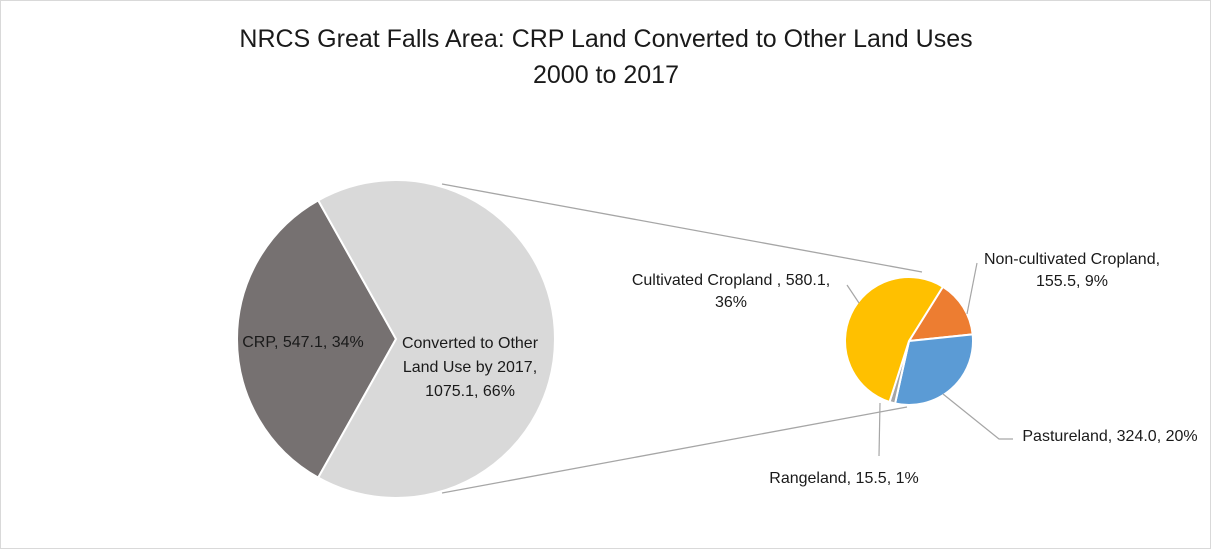  What do you see at coordinates (843, 478) in the screenshot?
I see `data-label-rangeland: Rangeland, 15.5, 1%` at bounding box center [843, 478].